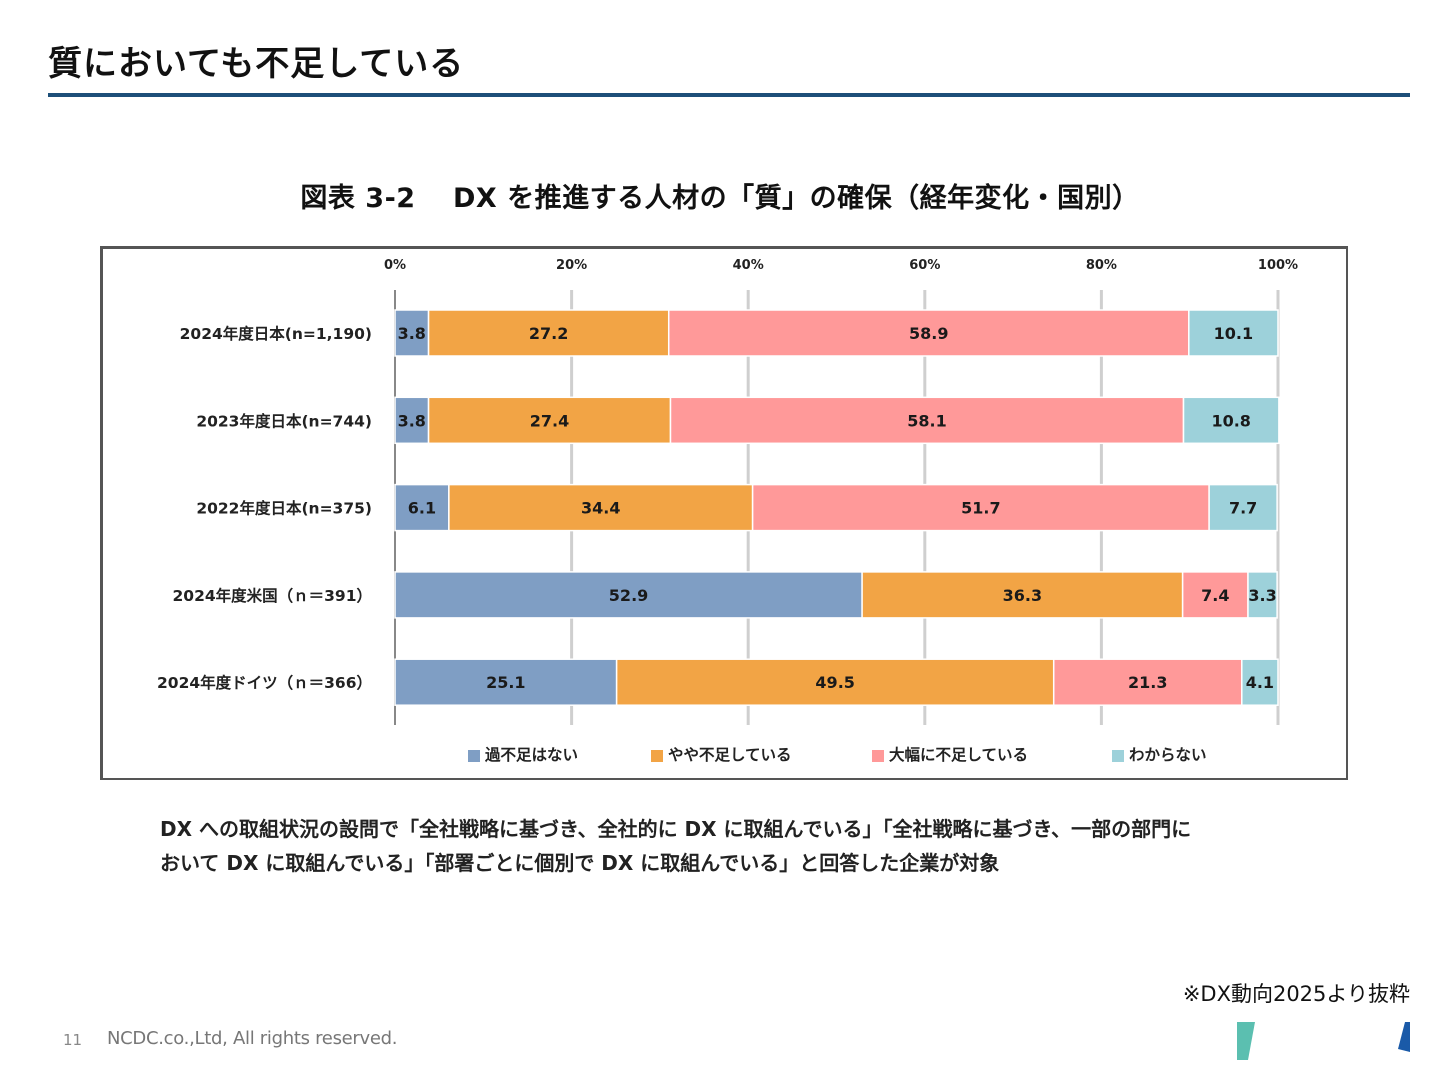 The height and width of the screenshot is (1080, 1440). I want to click on data-label: 52.9, so click(628, 595).